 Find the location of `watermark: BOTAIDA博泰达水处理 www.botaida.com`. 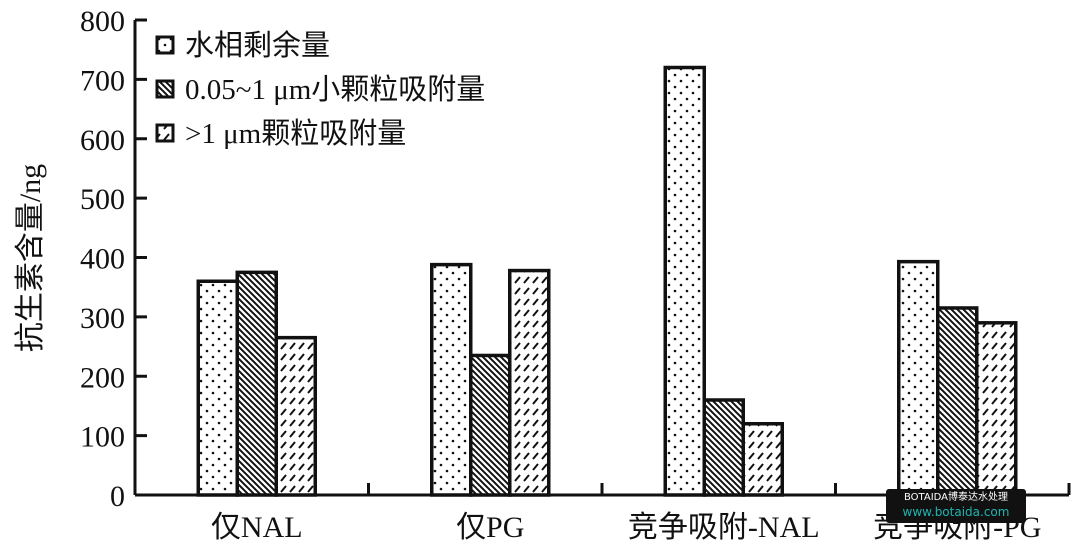

watermark: BOTAIDA博泰达水处理 www.botaida.com is located at coordinates (956, 506).